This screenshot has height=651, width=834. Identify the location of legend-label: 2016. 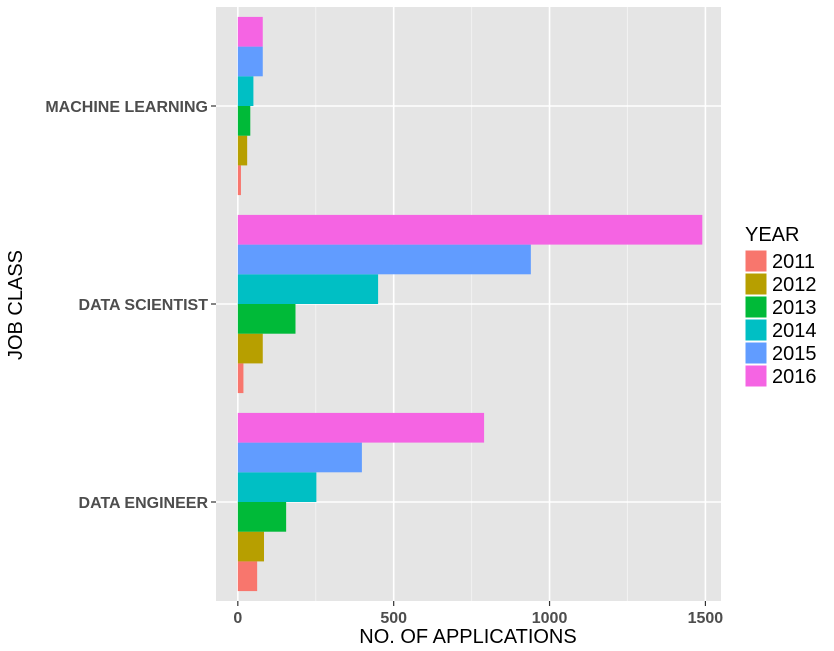
(794, 377).